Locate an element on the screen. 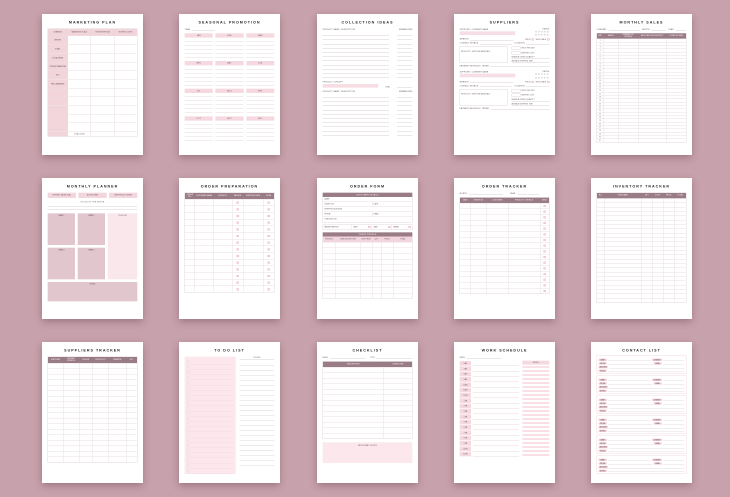 Image resolution: width=730 pixels, height=497 pixels. column-header: CHANNELS is located at coordinates (58, 32).